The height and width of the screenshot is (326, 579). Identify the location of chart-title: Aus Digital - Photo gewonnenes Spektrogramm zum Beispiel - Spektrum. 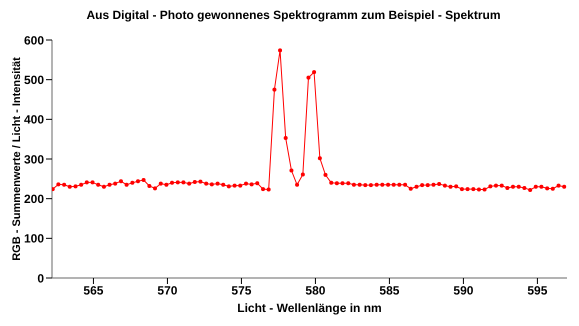
(293, 15).